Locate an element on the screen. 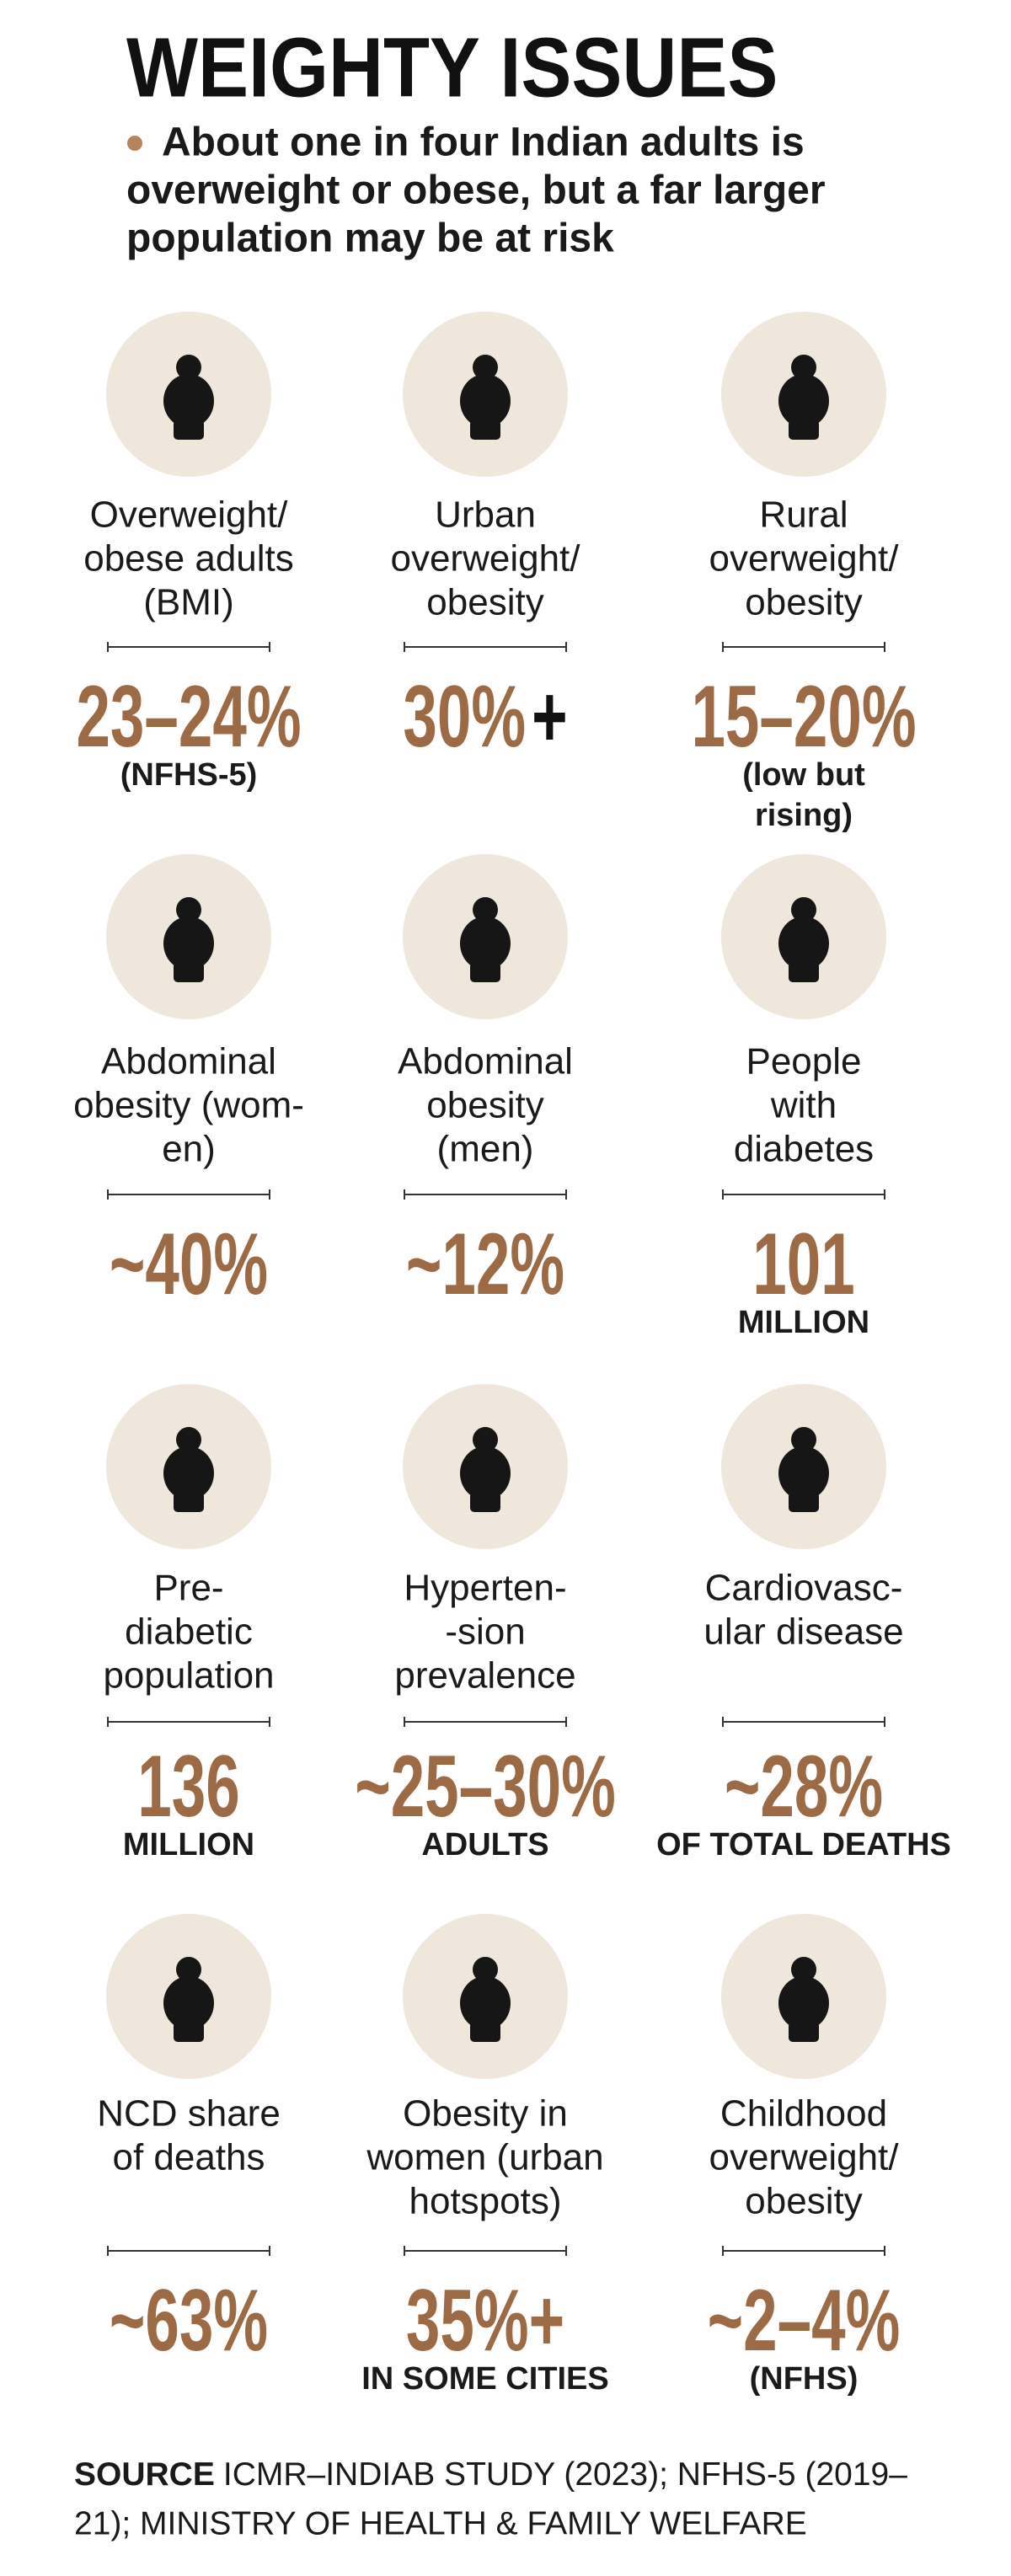  item-value: ~63% is located at coordinates (189, 2321).